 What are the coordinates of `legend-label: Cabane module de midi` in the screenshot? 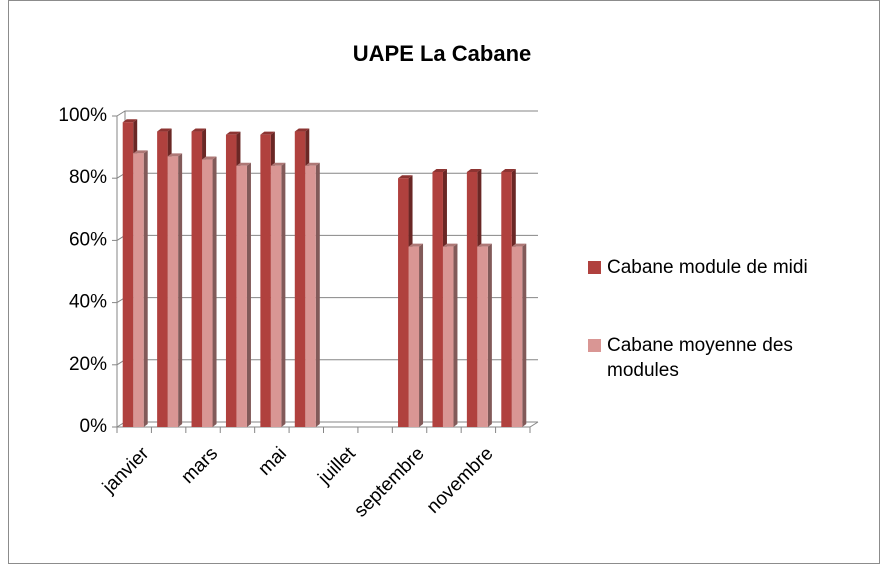 It's located at (707, 267).